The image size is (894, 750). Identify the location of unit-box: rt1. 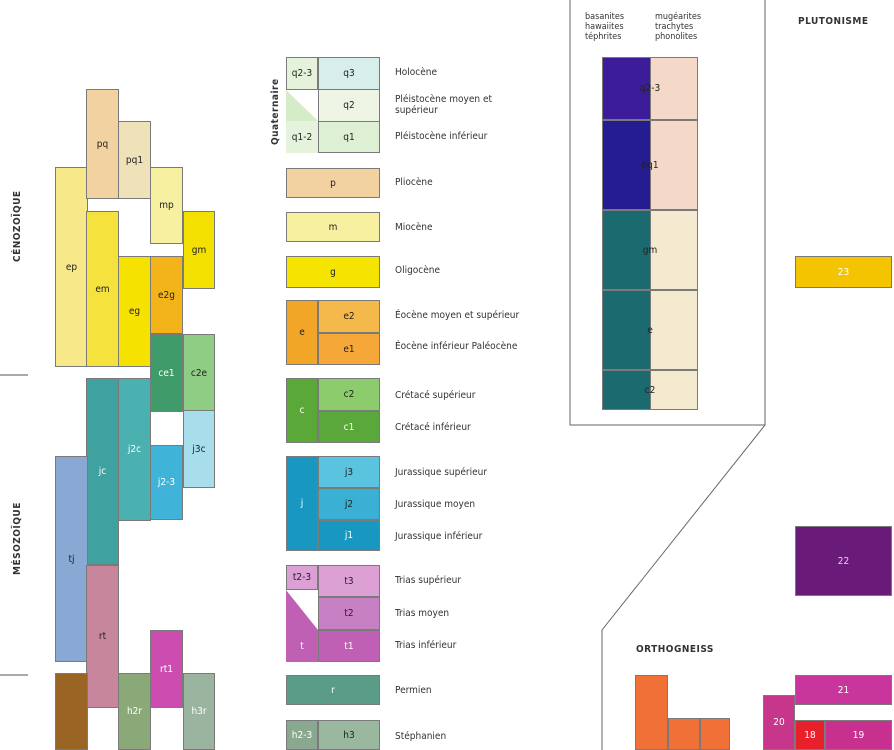
(166, 669).